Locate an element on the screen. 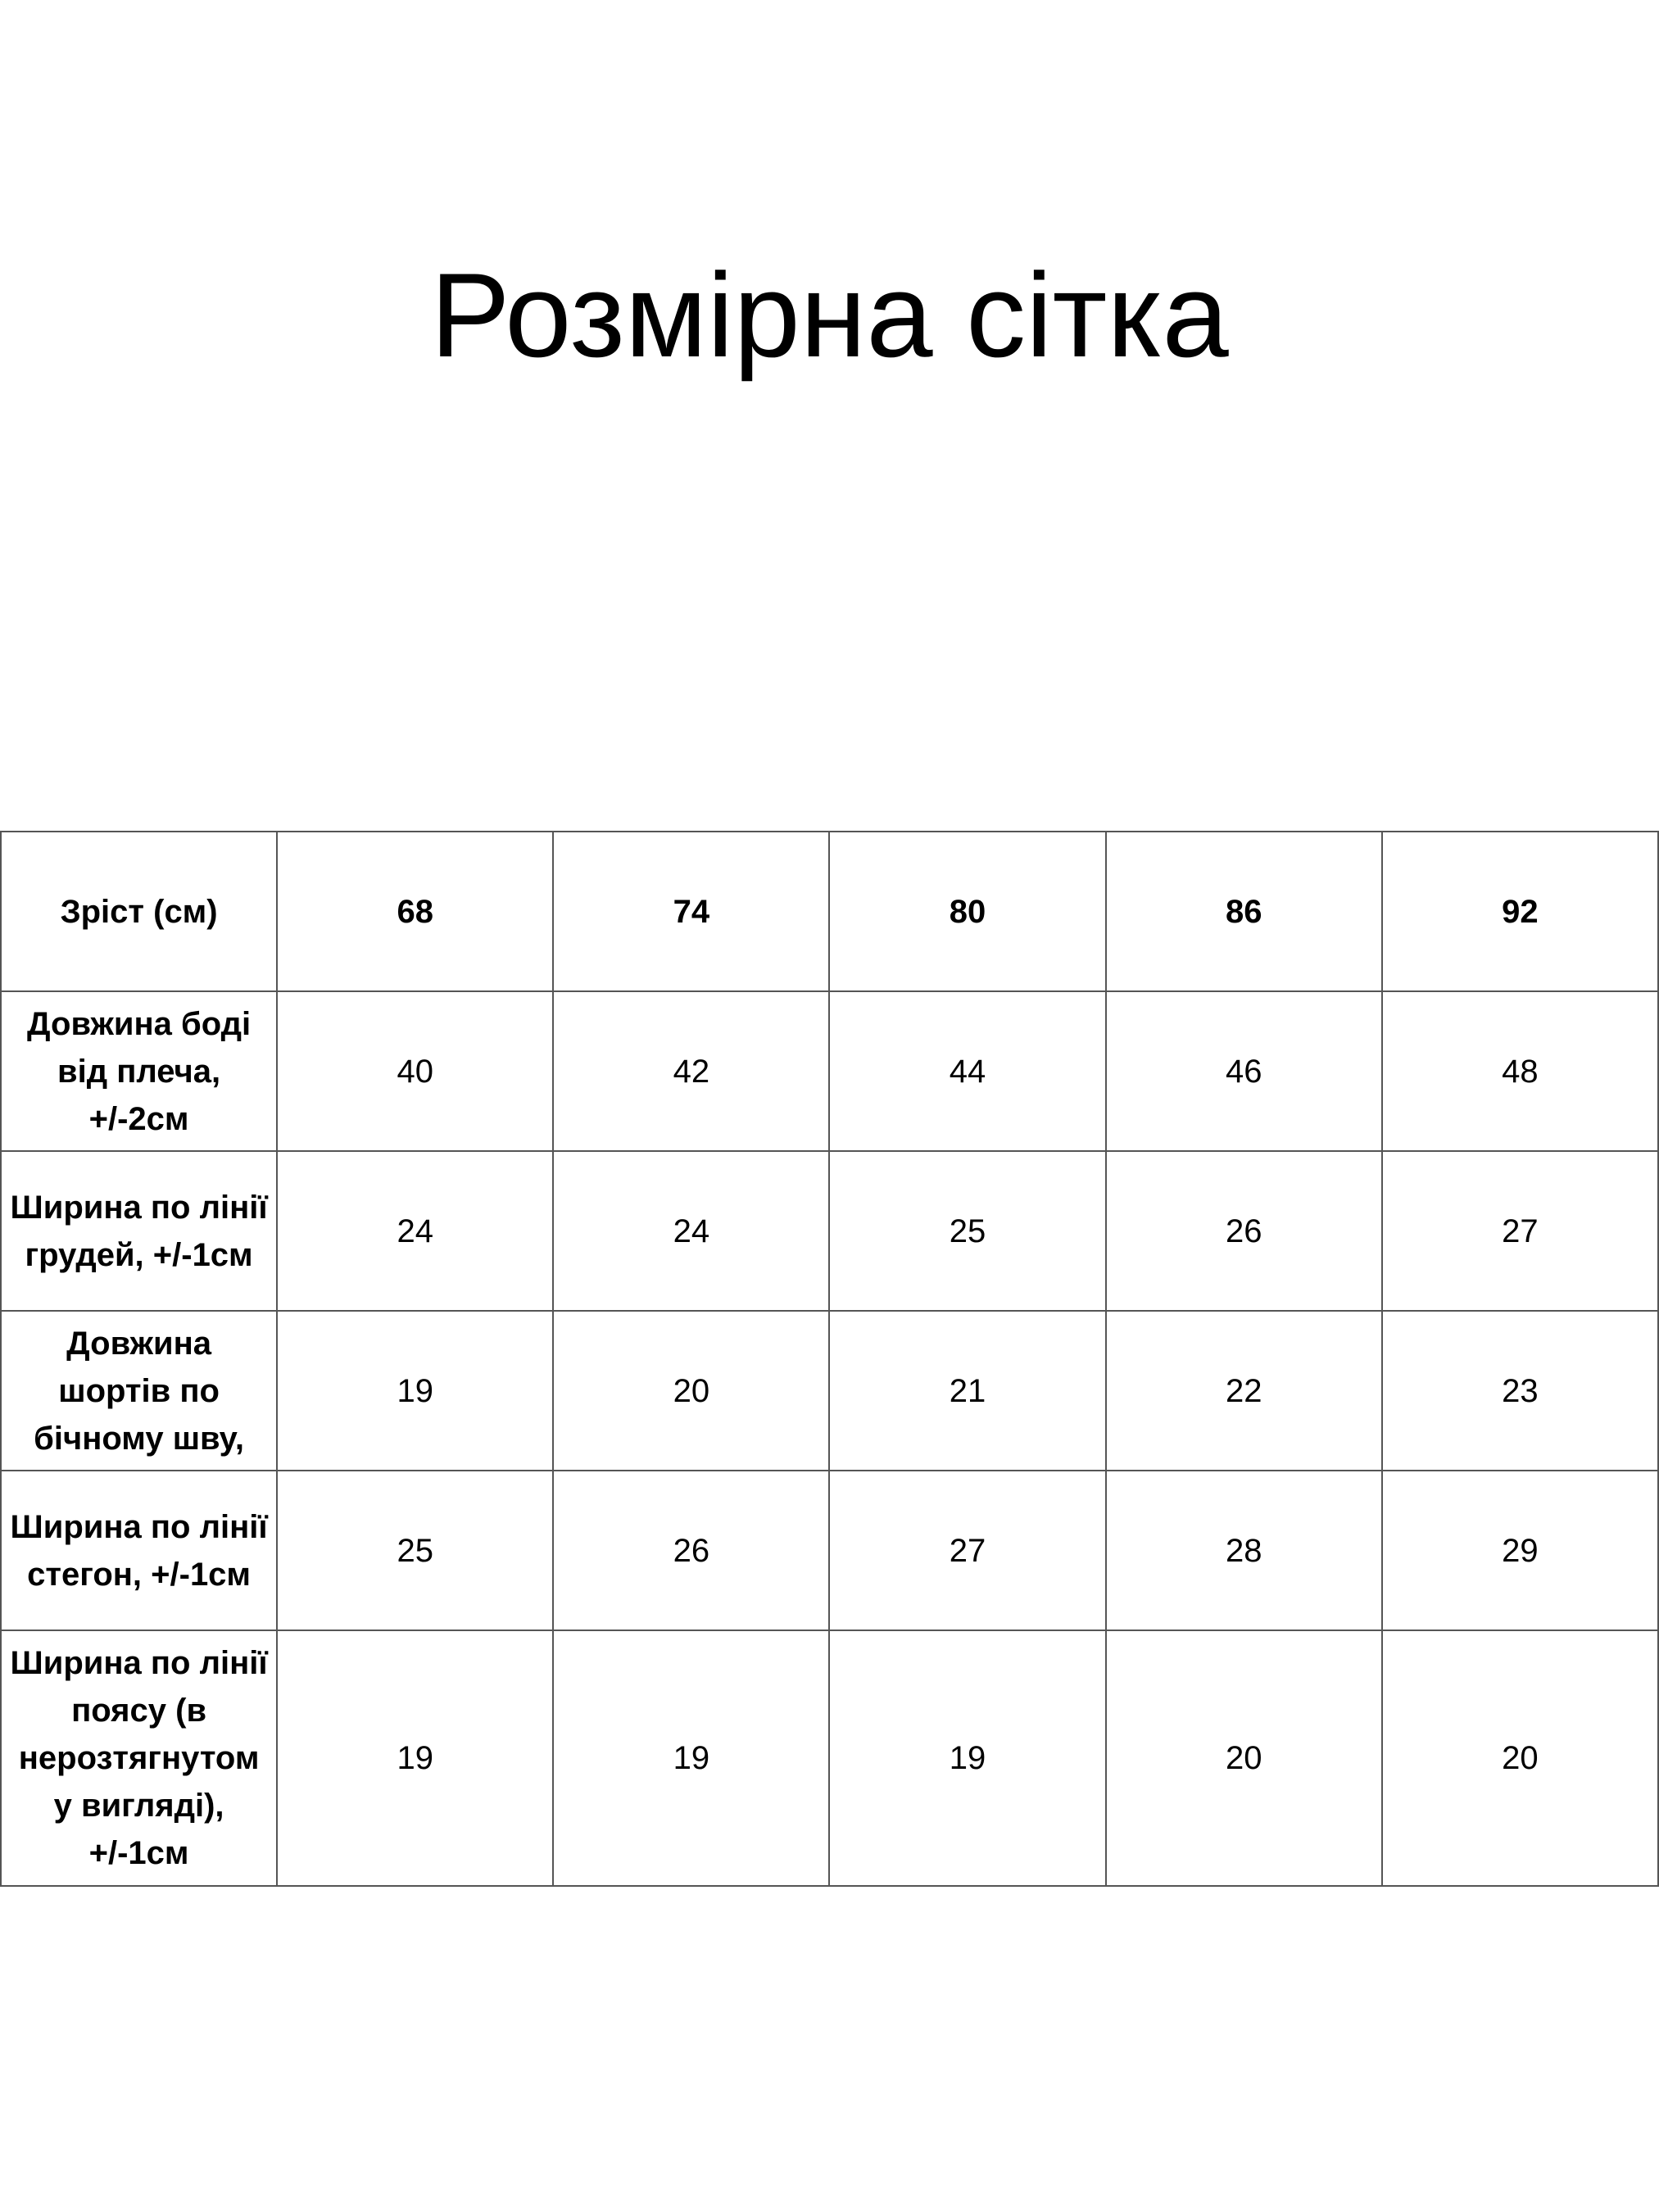 The height and width of the screenshot is (2212, 1659). table-row: Довжина шортів по бічному шву, 19 20 21 22 23 is located at coordinates (829, 1390).